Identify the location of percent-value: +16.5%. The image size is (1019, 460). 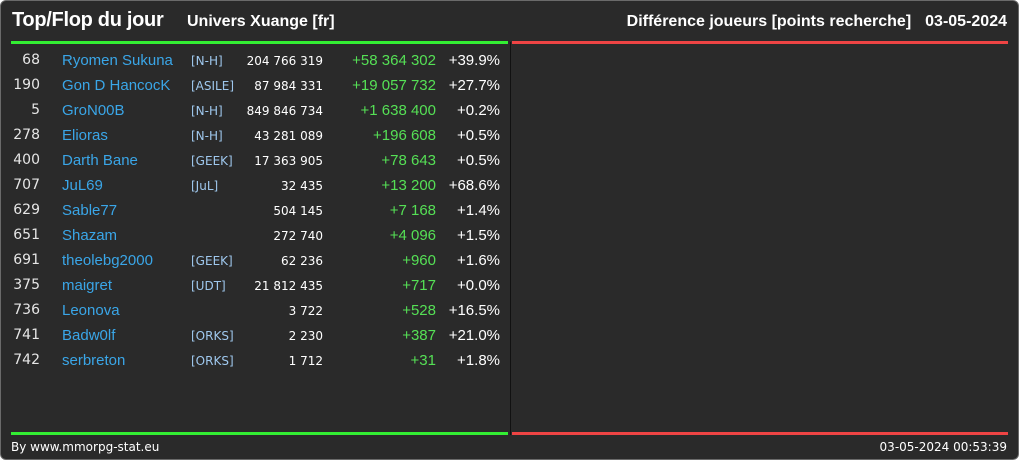
(474, 310).